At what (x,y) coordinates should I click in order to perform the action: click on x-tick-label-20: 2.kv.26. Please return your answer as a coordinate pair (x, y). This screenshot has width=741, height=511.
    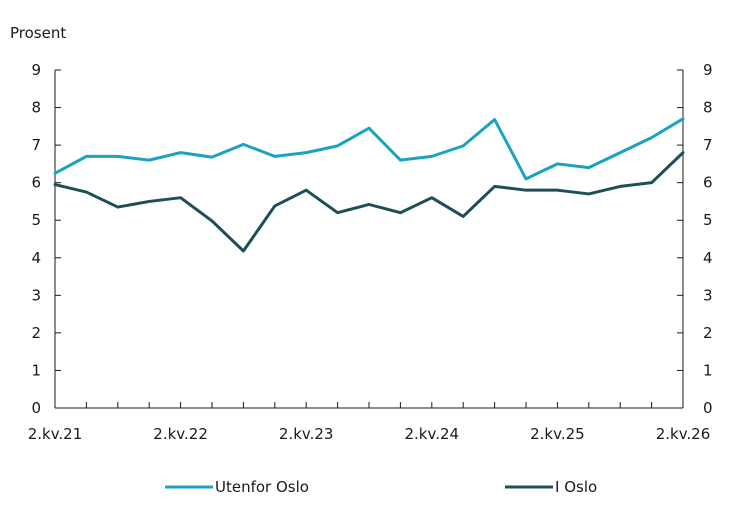
    Looking at the image, I should click on (683, 434).